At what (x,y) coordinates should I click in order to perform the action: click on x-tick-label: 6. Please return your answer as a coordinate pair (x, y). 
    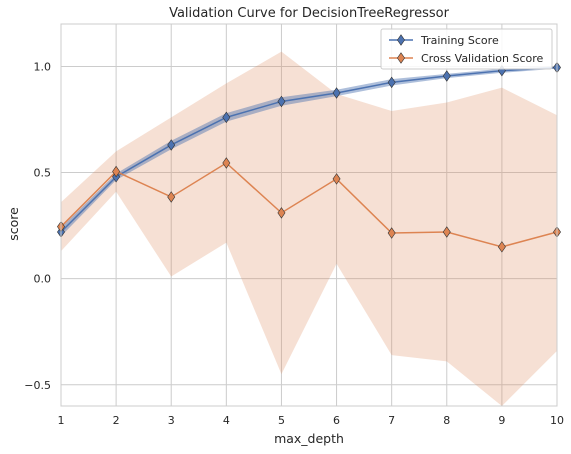
    Looking at the image, I should click on (336, 420).